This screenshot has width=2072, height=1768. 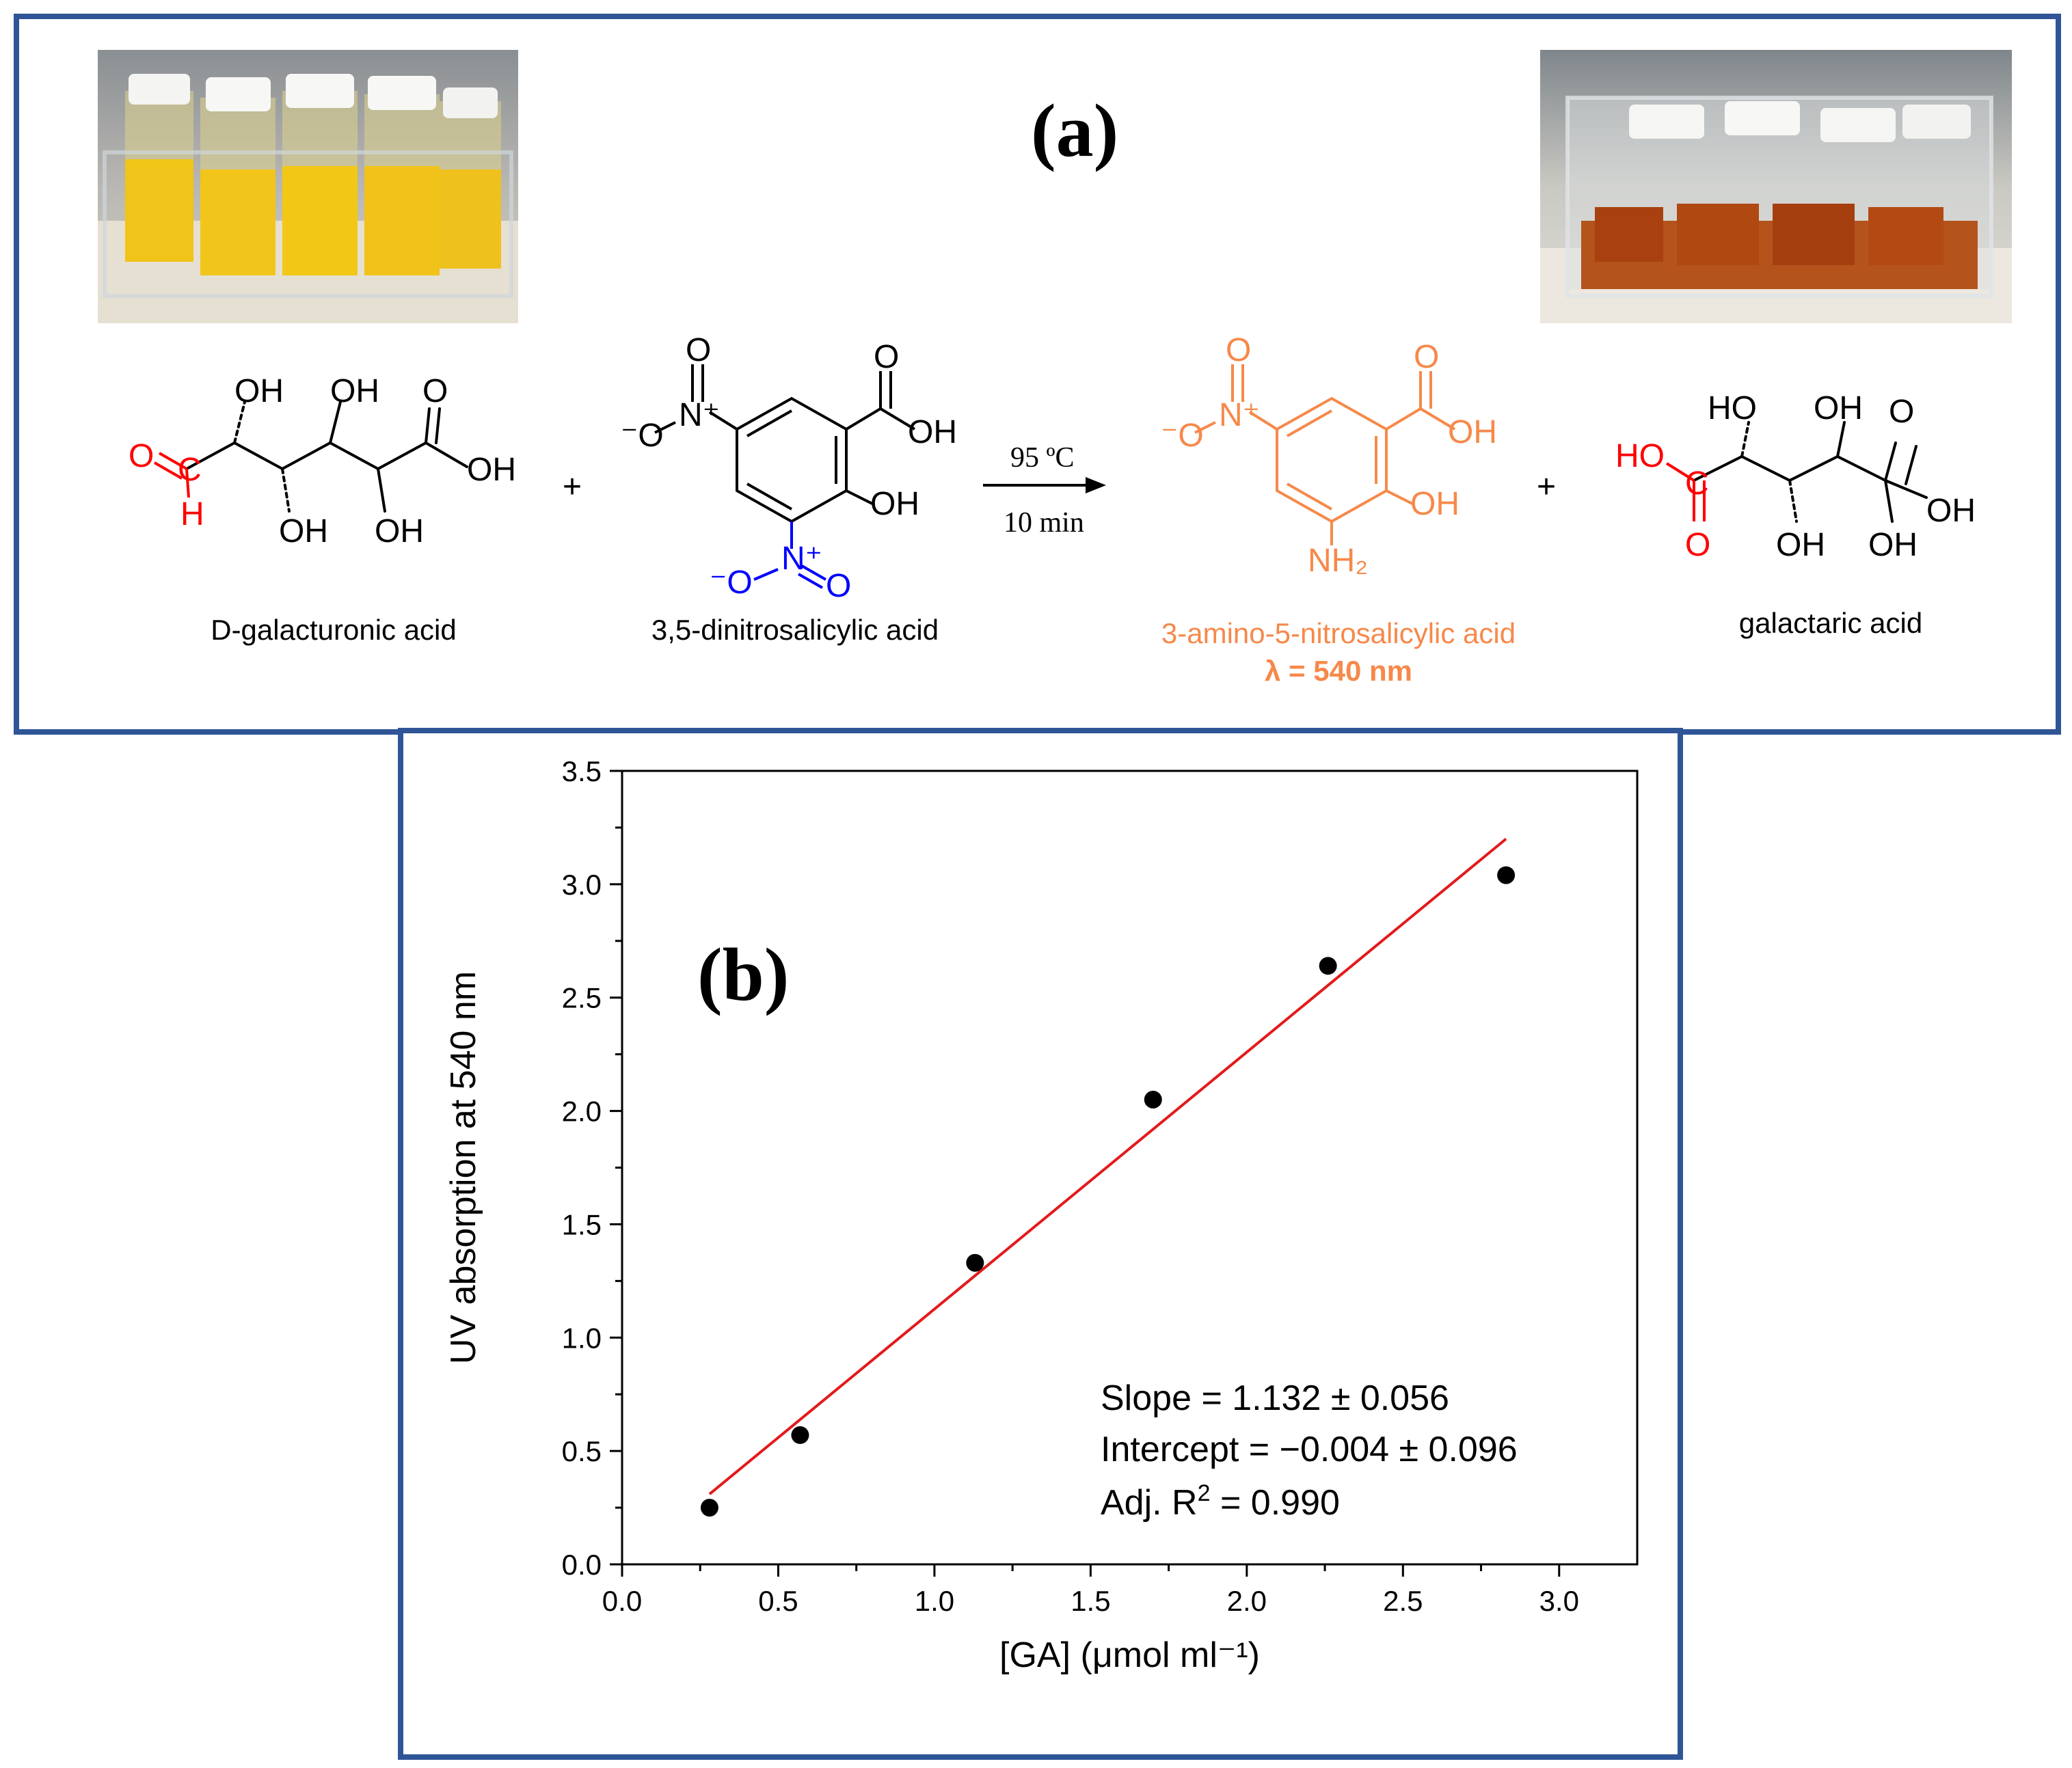 What do you see at coordinates (1831, 623) in the screenshot?
I see `product2-name: galactaric acid` at bounding box center [1831, 623].